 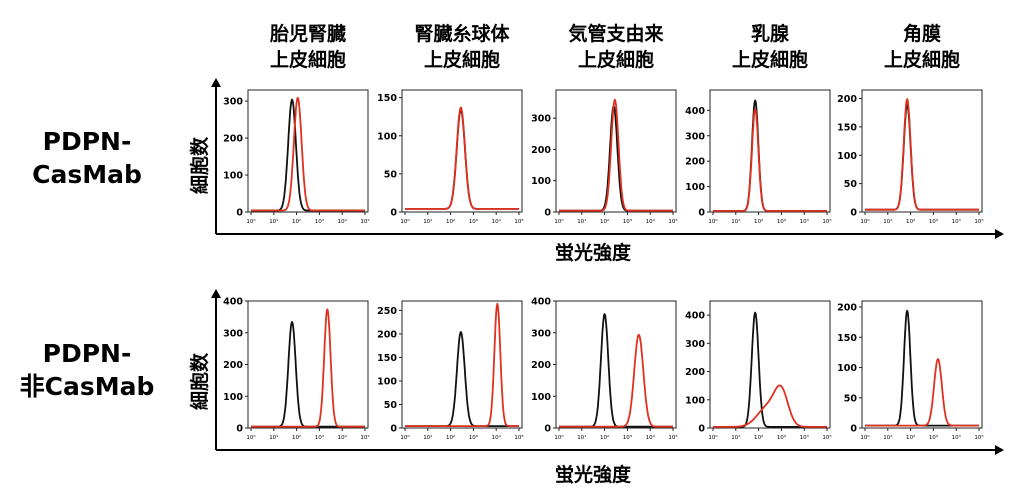 I want to click on y-tick-label-7-3: 150, so click(x=387, y=358).